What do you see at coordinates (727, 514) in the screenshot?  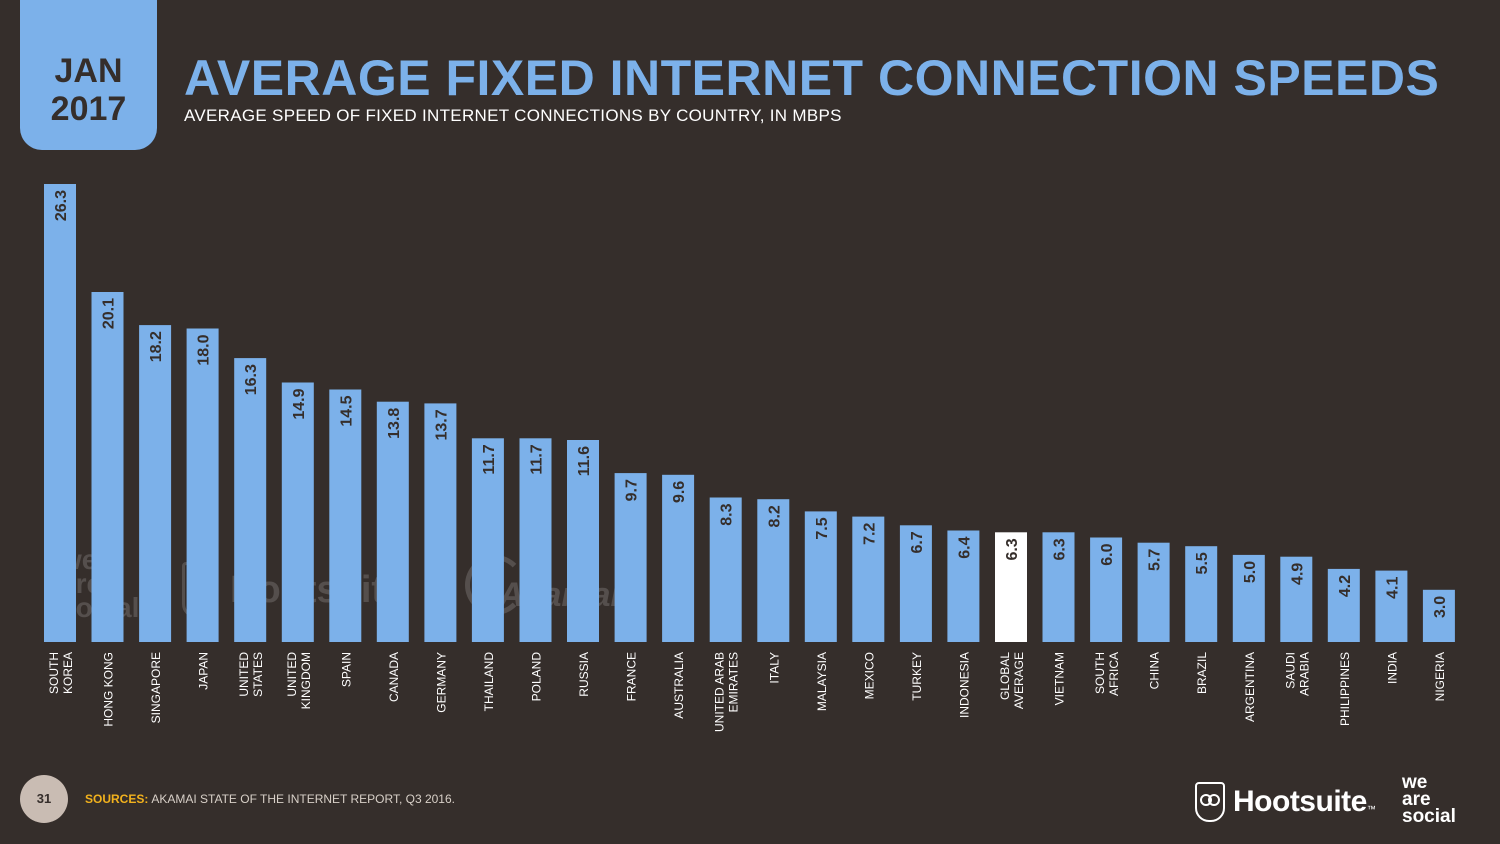 I see `value-label-14: 8.3` at bounding box center [727, 514].